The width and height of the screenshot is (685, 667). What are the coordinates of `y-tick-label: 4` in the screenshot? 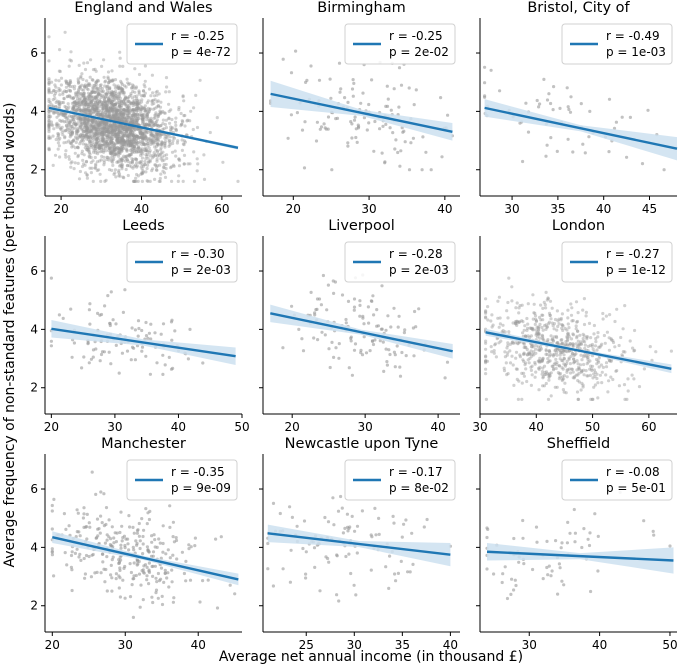 It's located at (34, 547).